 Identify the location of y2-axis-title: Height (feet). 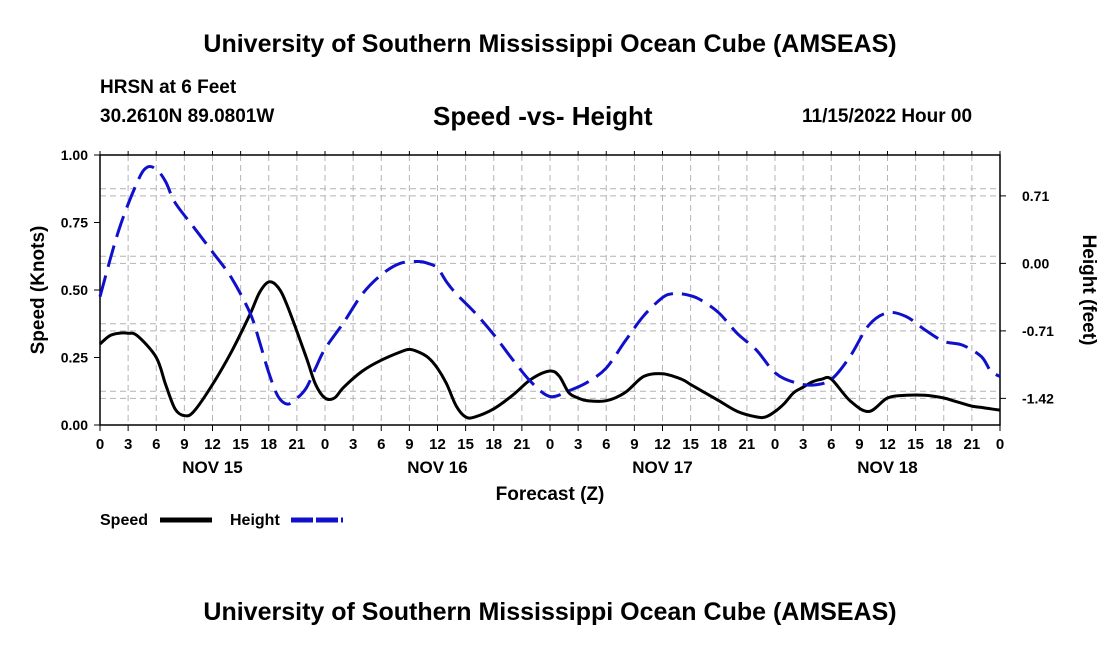
(1088, 290).